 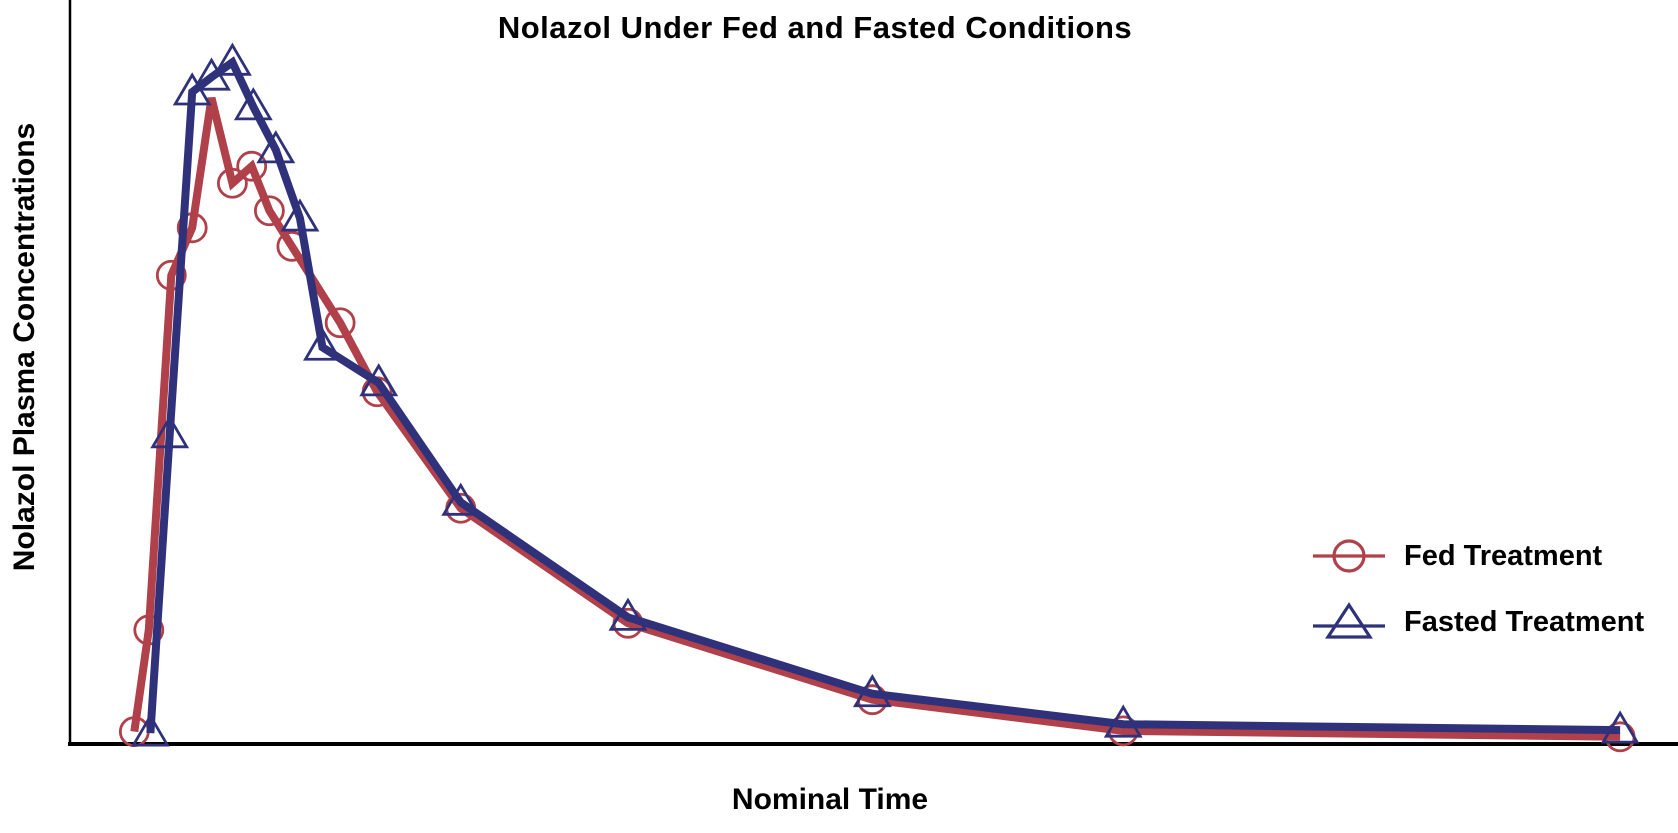 I want to click on chart-title: Nolazol Under Fed and Fasted Conditions, so click(x=815, y=27).